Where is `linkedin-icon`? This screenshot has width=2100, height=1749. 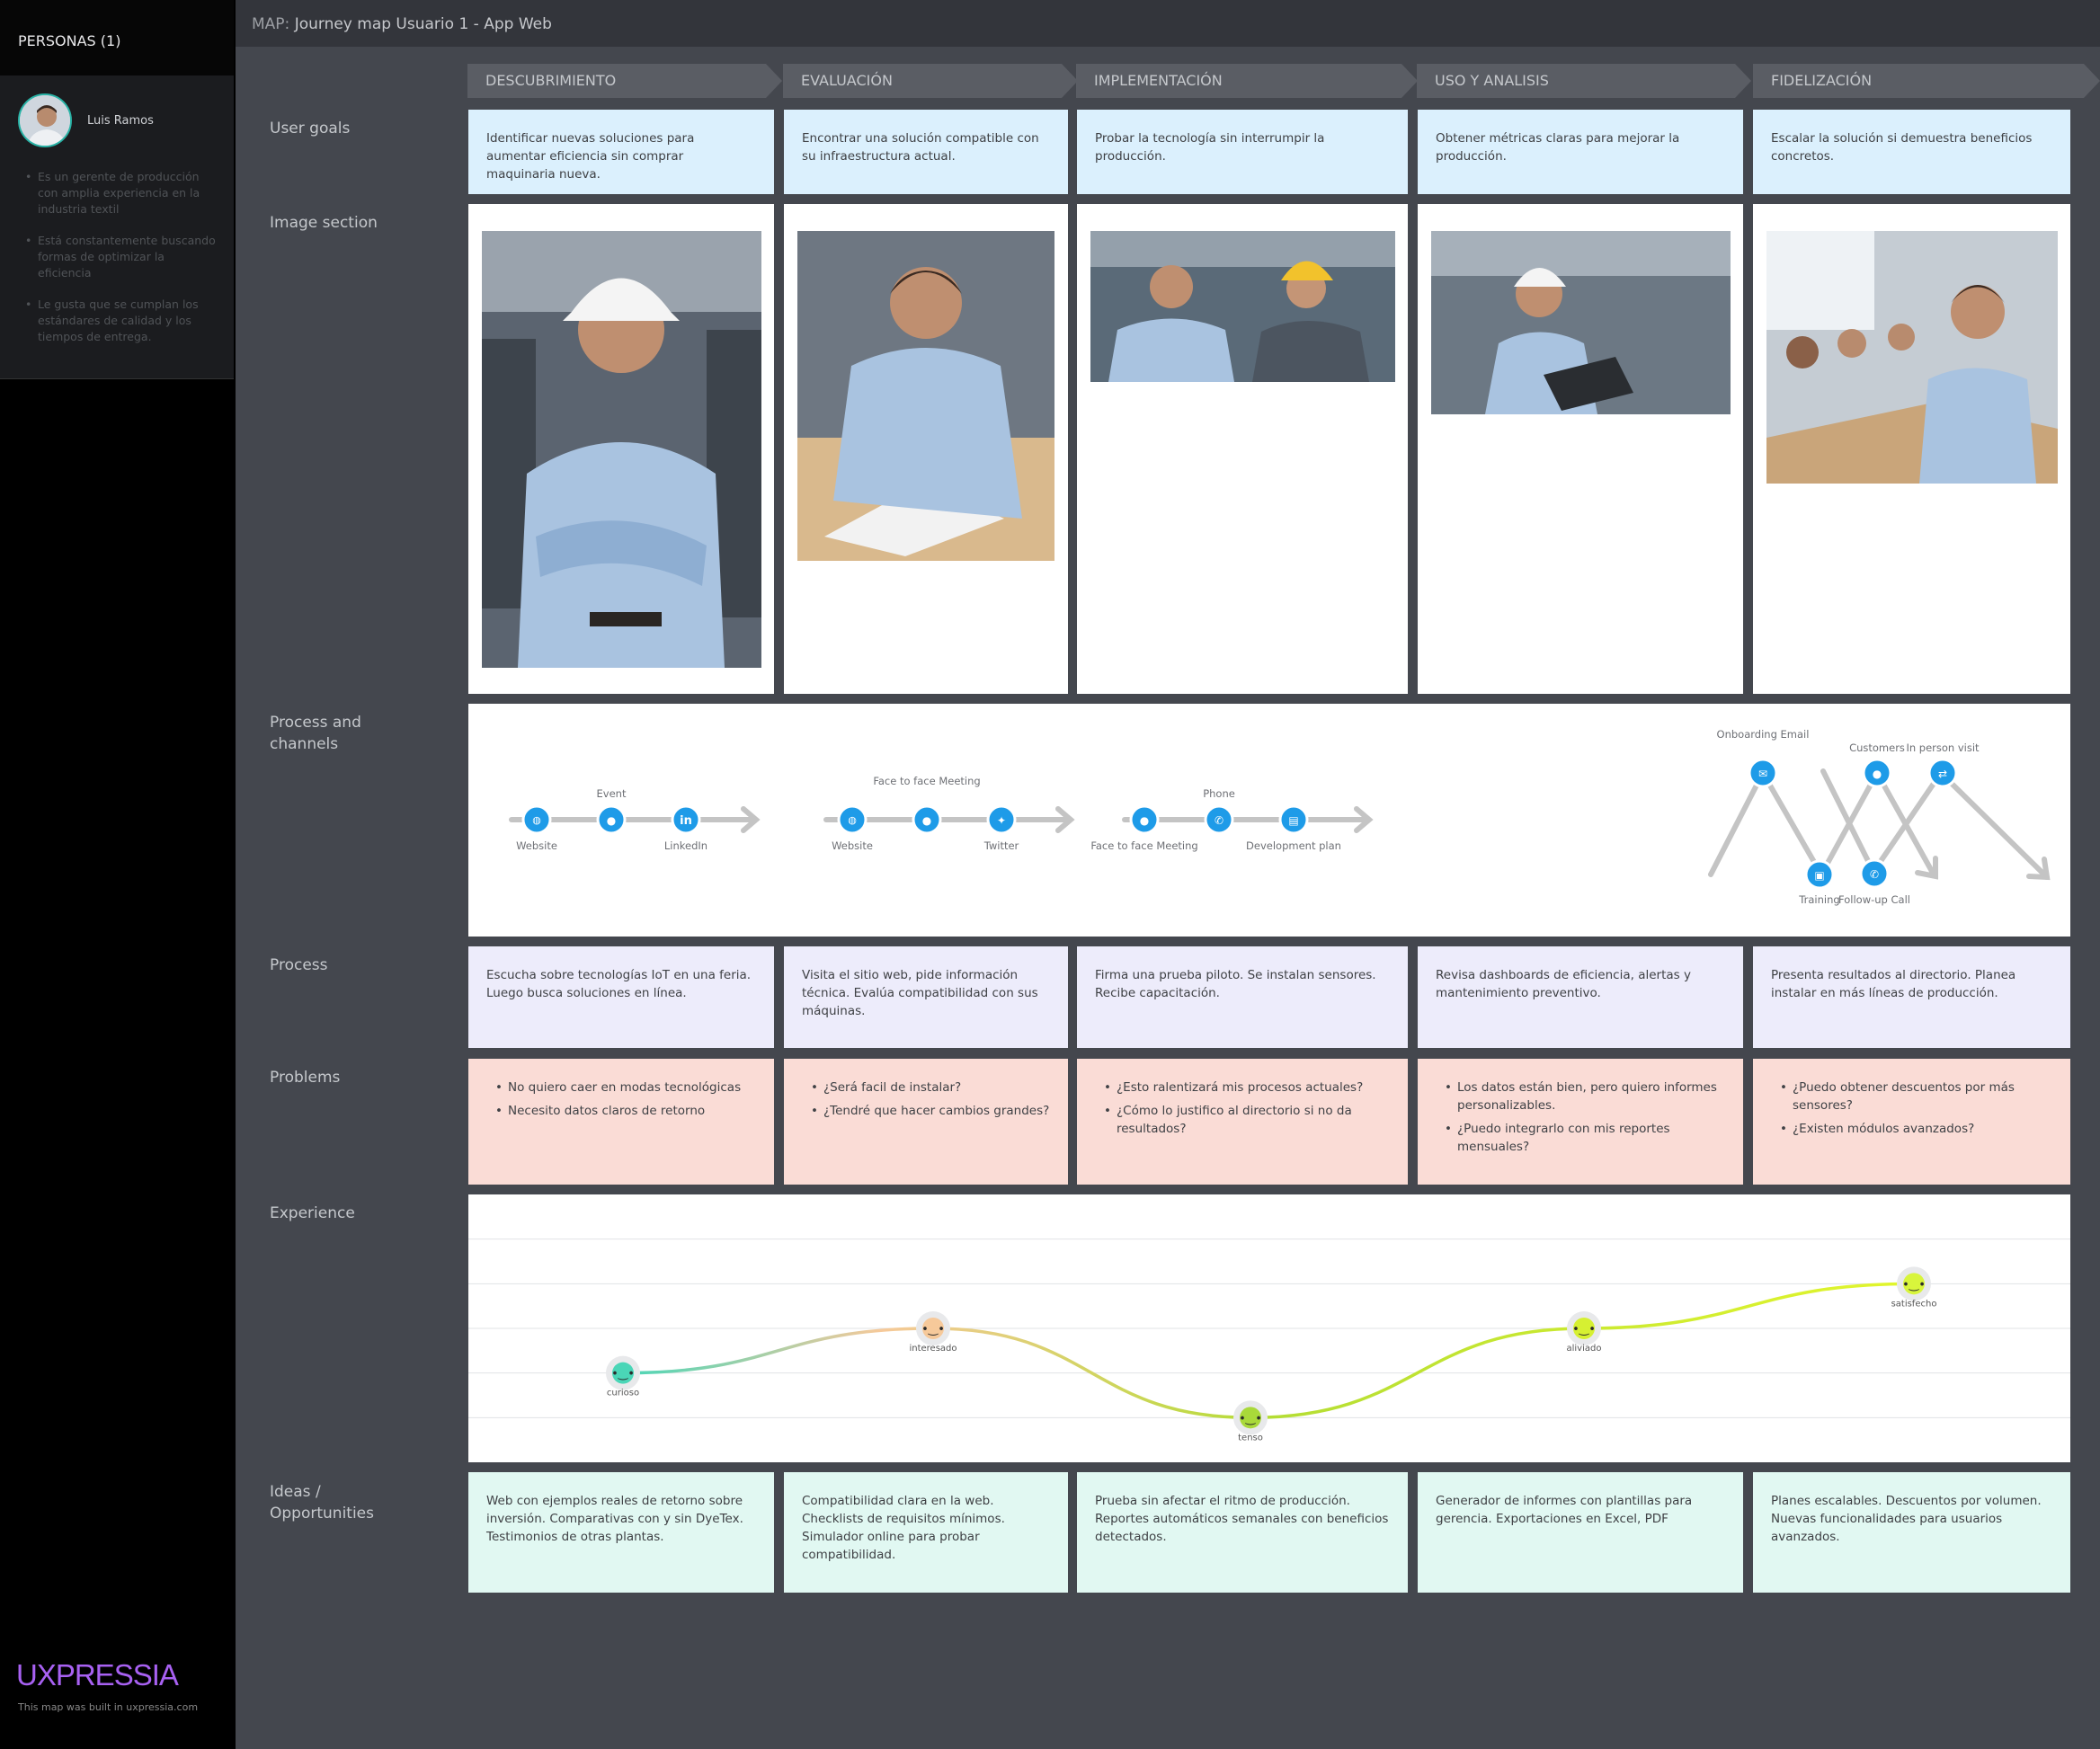
linkedin-icon is located at coordinates (686, 820).